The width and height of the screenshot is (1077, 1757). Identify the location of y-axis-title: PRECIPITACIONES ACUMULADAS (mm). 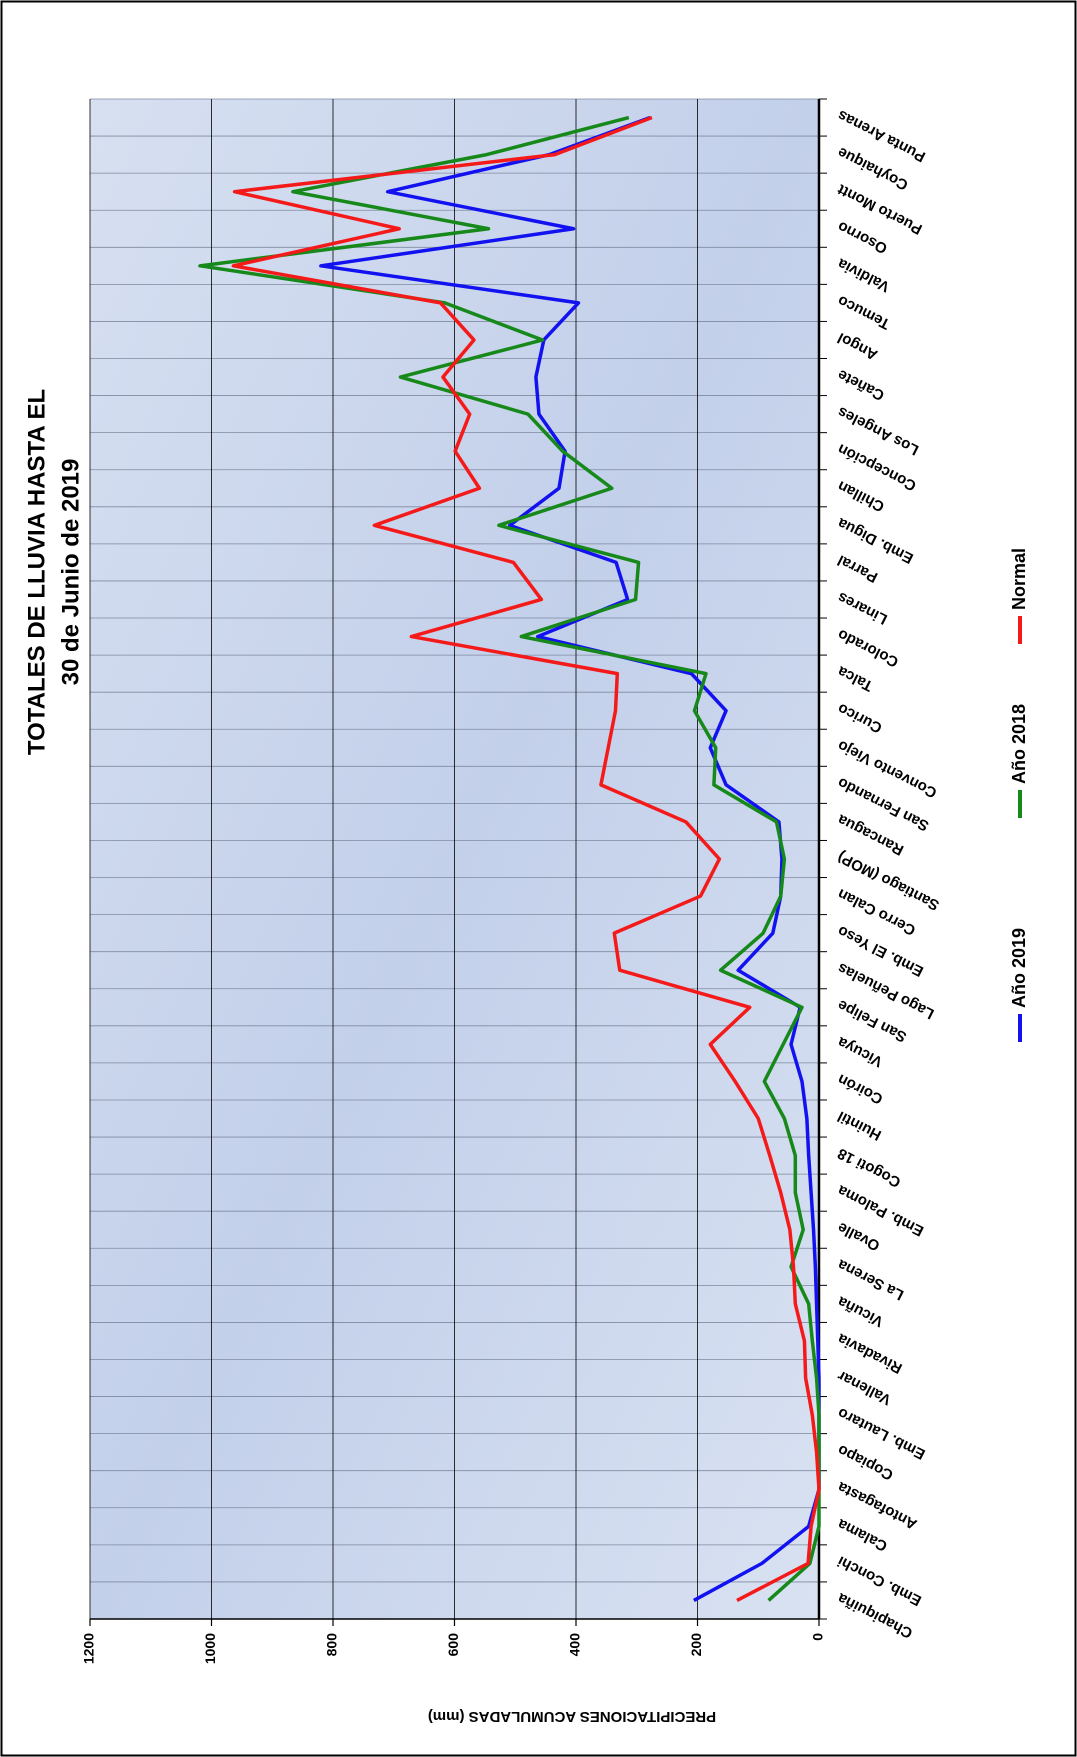
(572, 1716).